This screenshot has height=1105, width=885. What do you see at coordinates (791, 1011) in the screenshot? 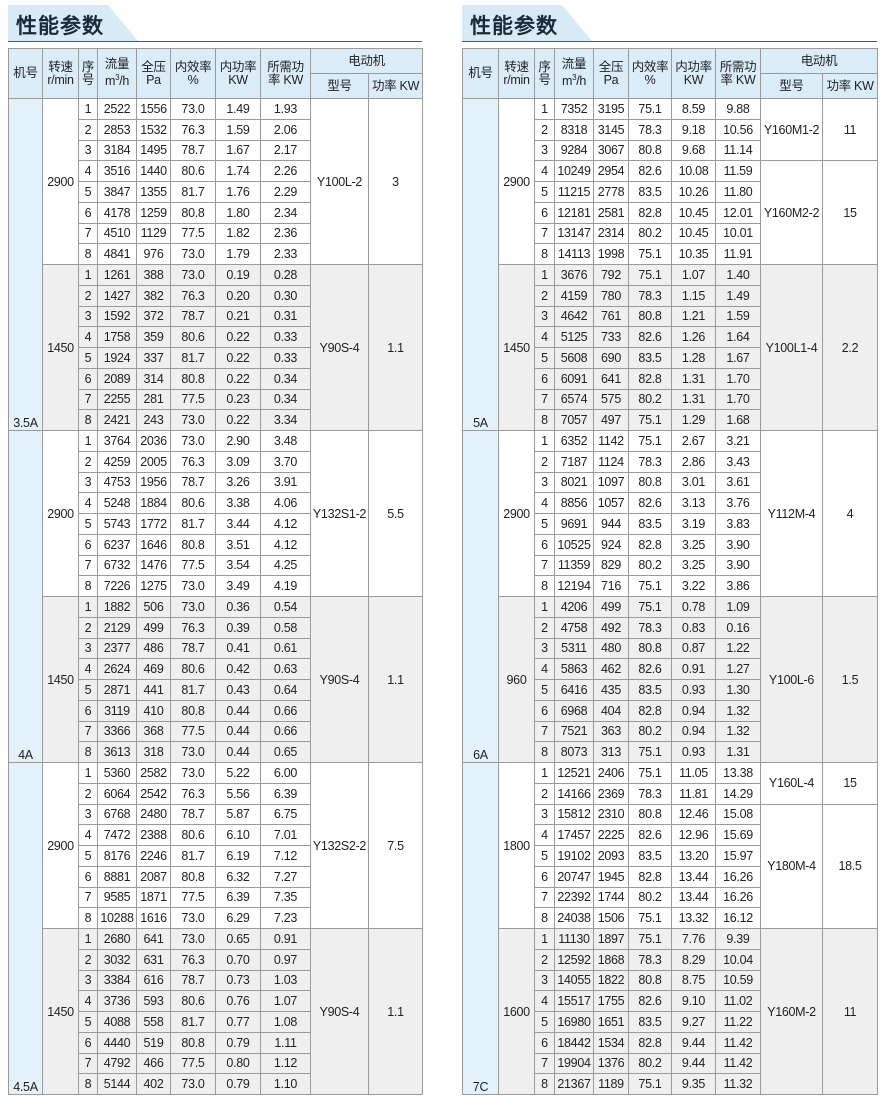
I see `motor-model: Y160M-2` at bounding box center [791, 1011].